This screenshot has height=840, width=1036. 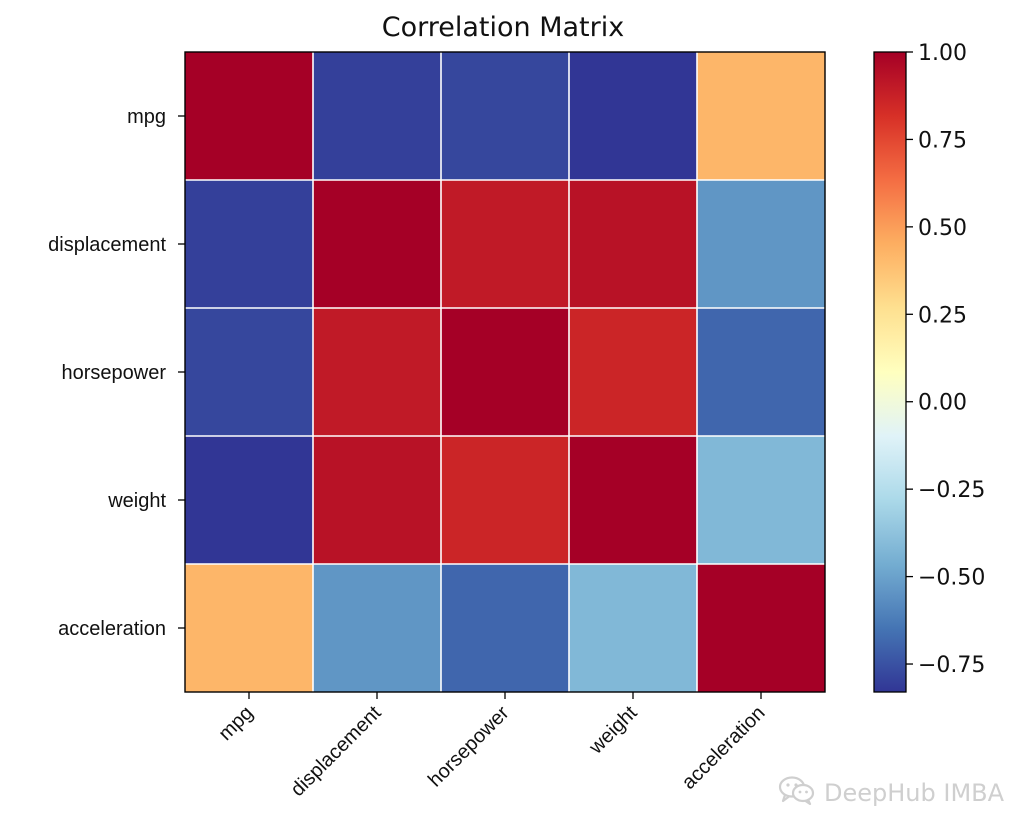 What do you see at coordinates (505, 244) in the screenshot?
I see `heatmap-cell-displacement-horsepower` at bounding box center [505, 244].